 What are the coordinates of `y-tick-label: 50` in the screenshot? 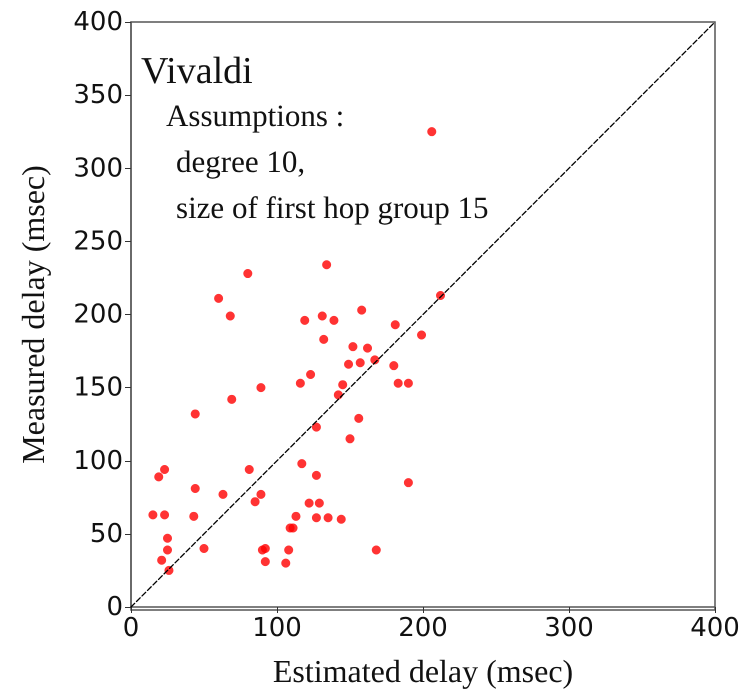 It's located at (106, 533).